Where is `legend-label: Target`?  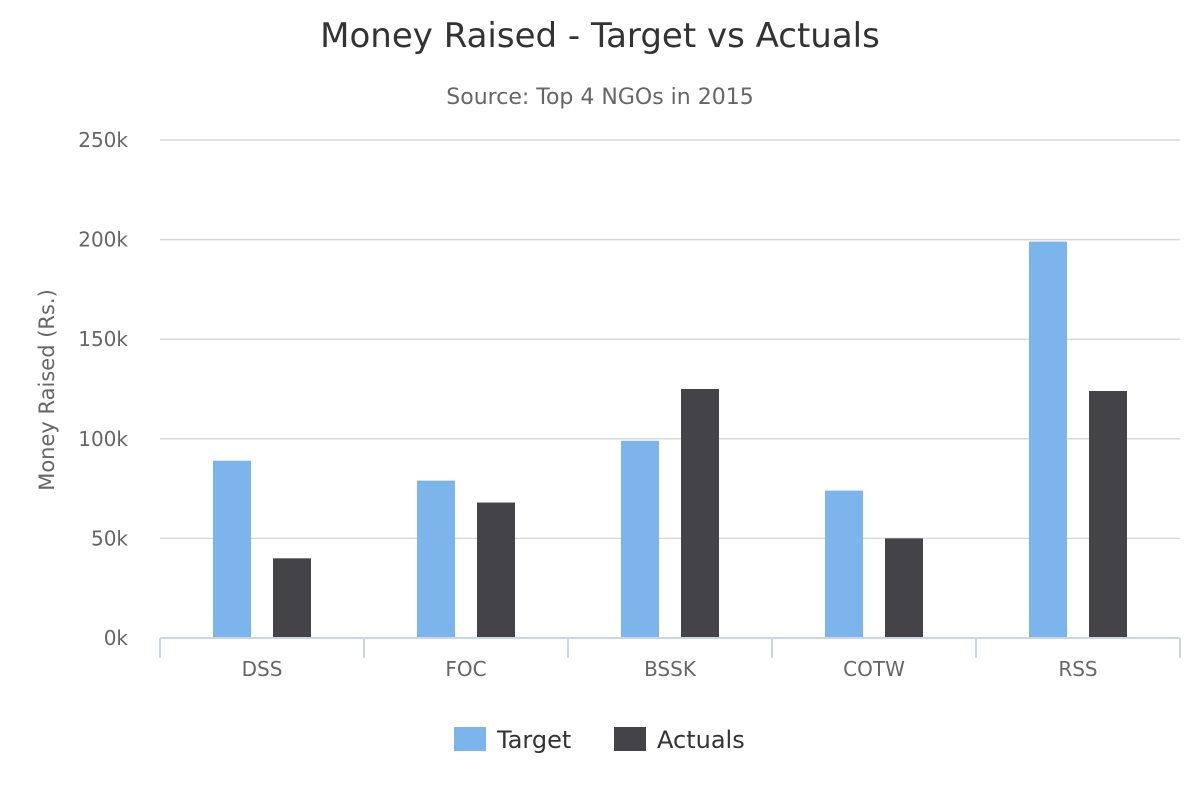 legend-label: Target is located at coordinates (533, 740).